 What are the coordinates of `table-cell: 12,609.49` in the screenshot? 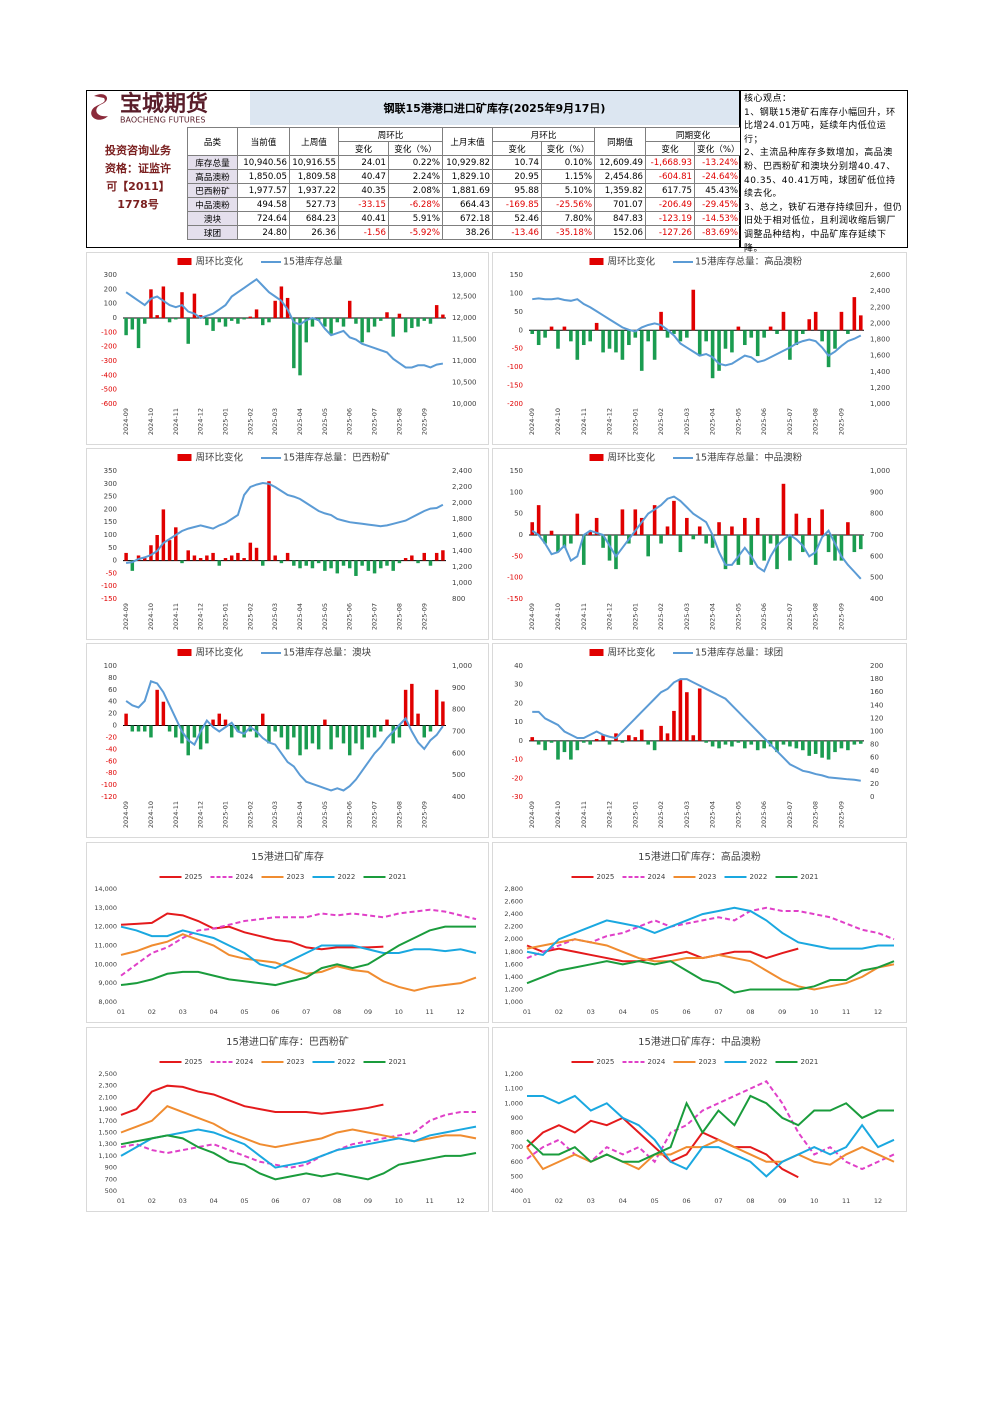 It's located at (620, 162).